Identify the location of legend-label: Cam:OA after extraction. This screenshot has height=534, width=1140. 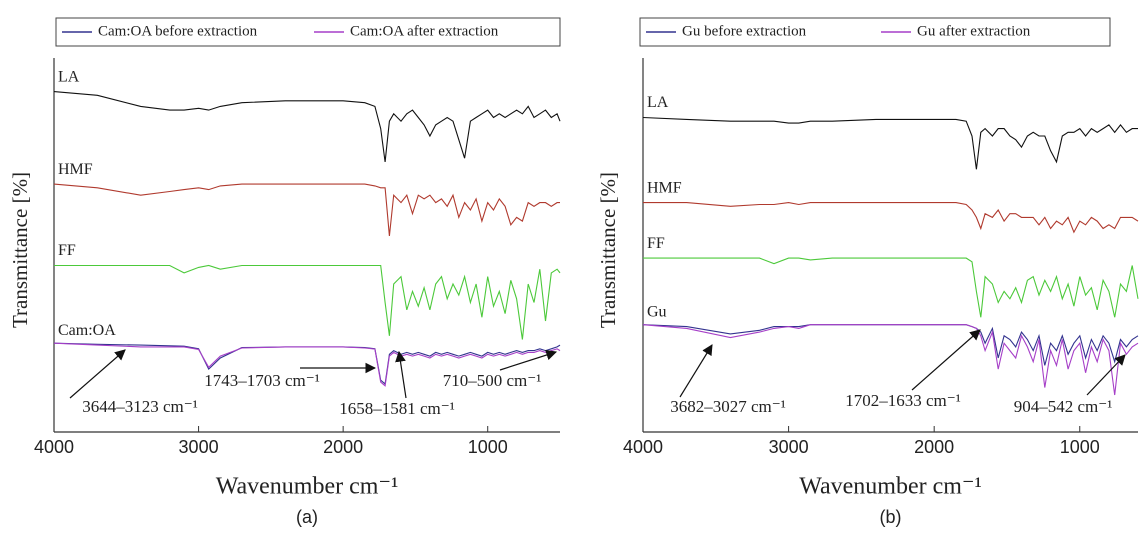
(424, 31).